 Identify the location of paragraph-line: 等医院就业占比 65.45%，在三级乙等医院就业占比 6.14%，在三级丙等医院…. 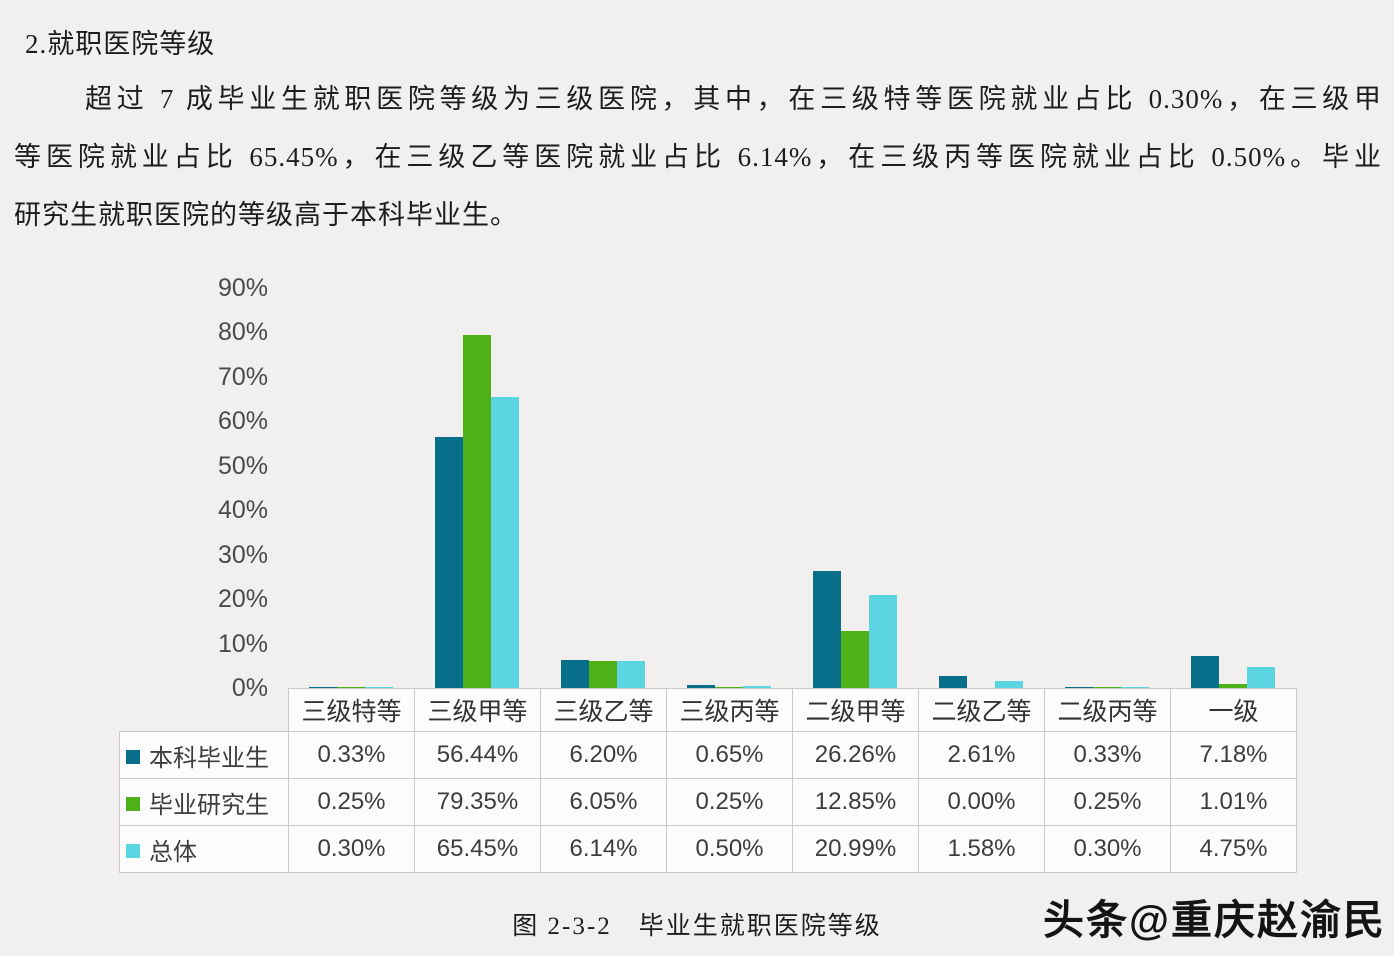
(698, 157).